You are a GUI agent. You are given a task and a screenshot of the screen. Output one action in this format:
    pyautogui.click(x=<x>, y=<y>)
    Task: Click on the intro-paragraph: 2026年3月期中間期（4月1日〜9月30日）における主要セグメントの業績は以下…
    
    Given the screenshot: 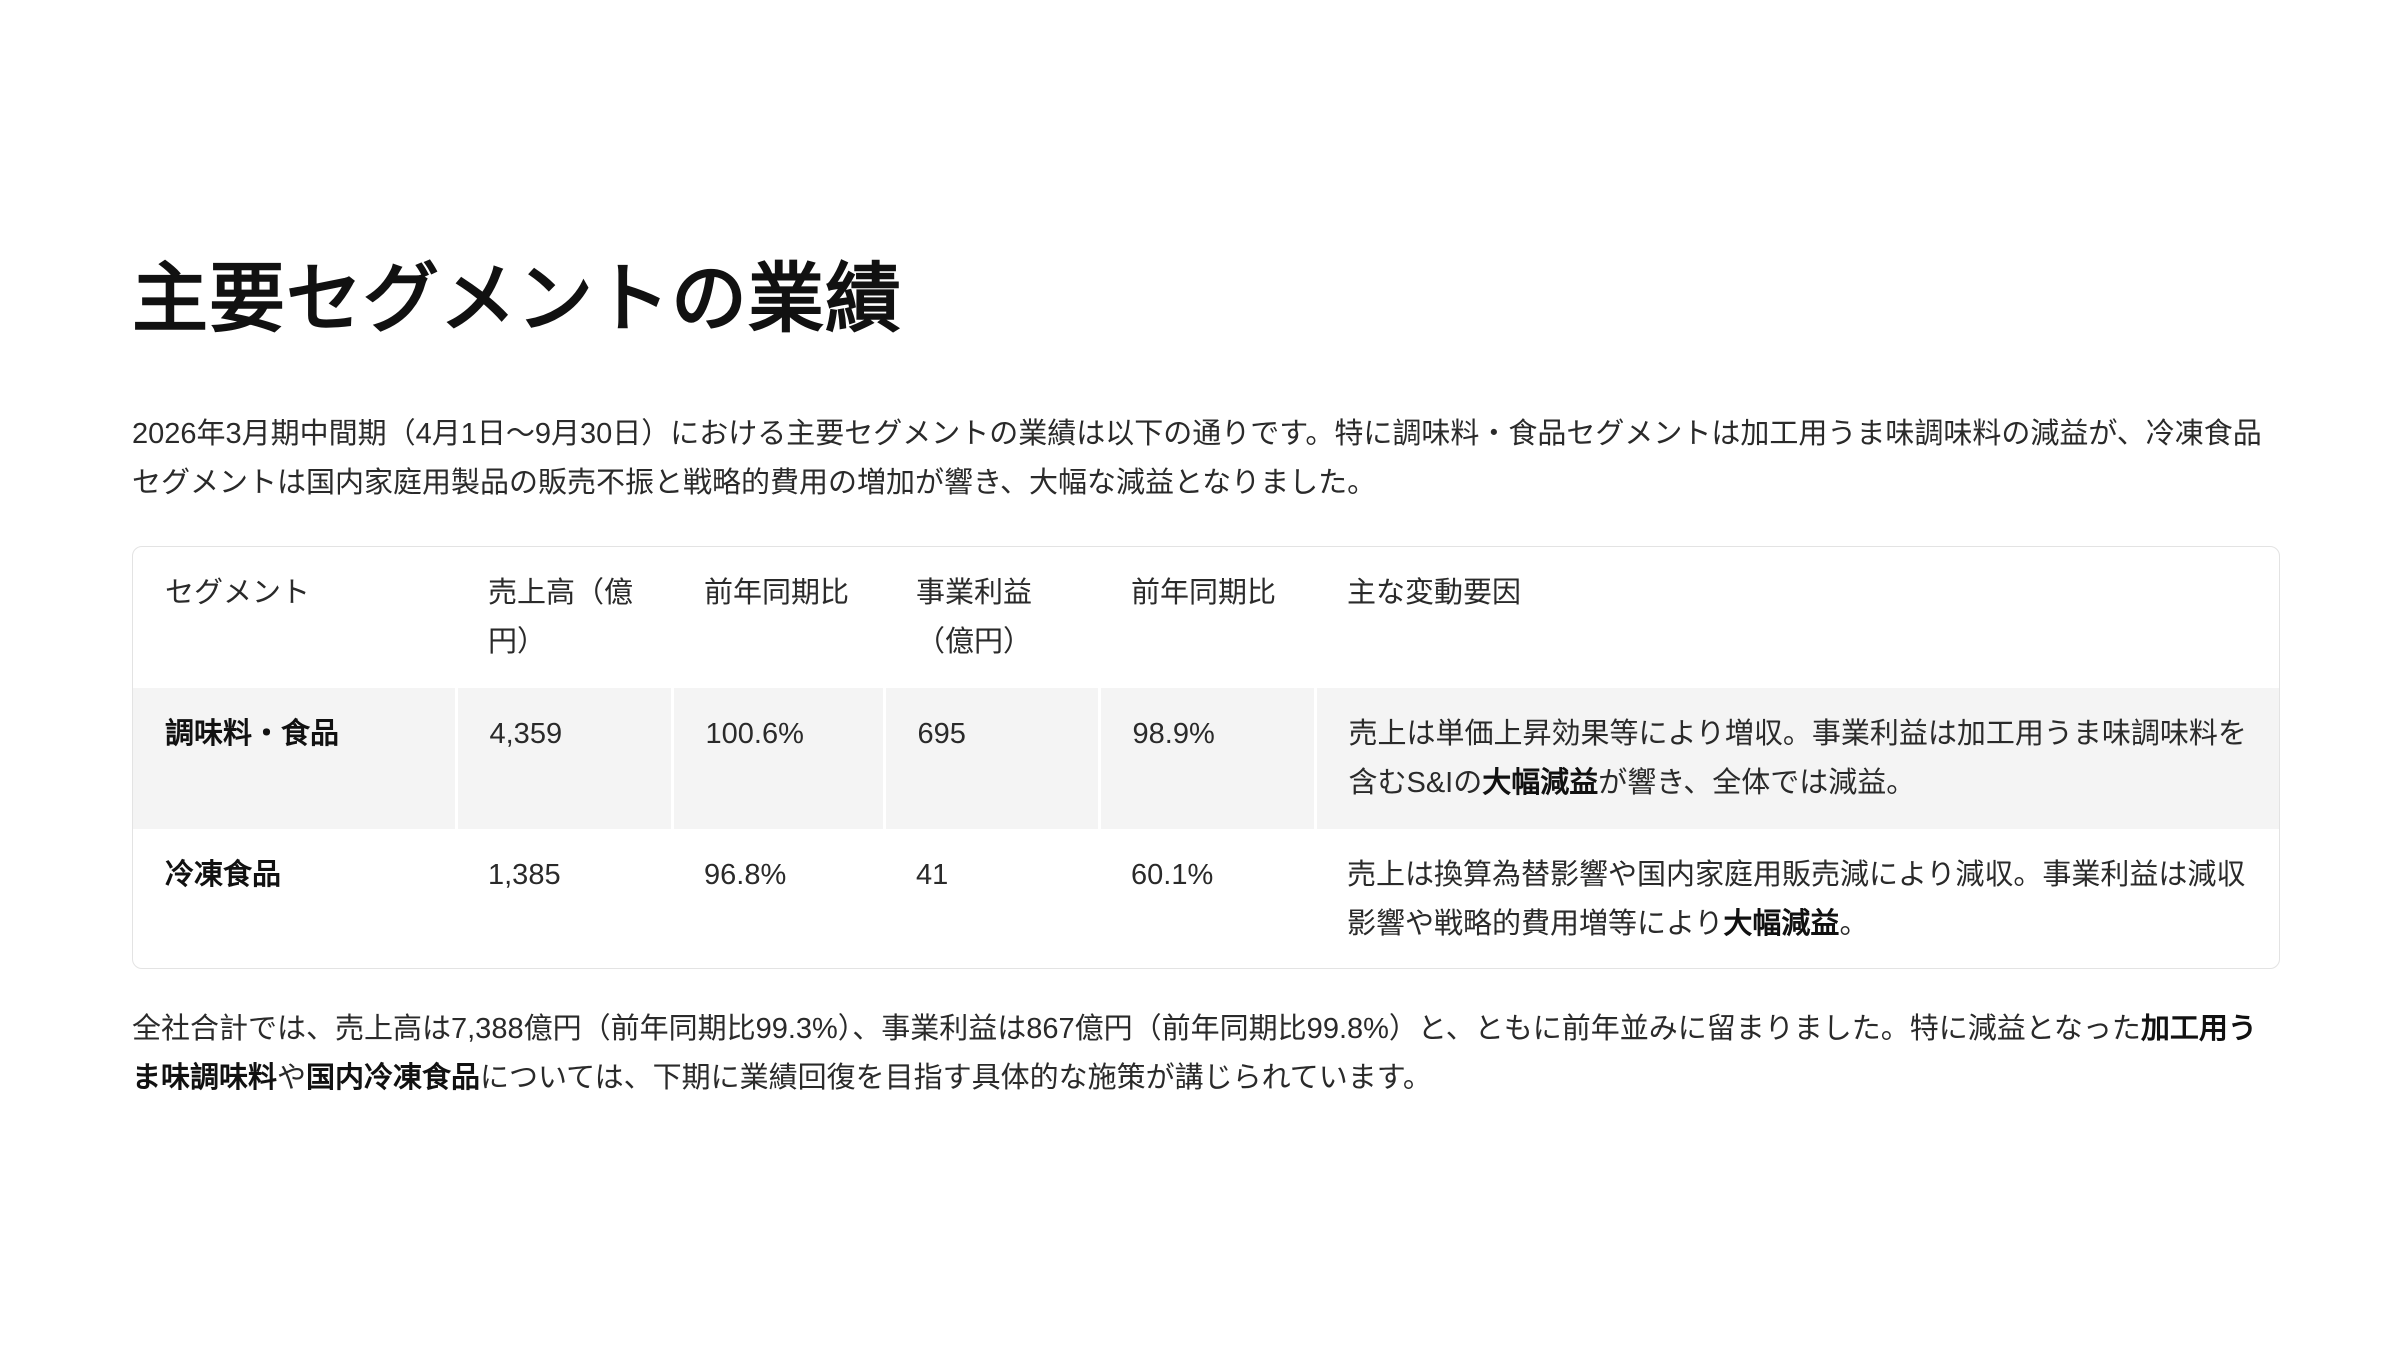 What is the action you would take?
    pyautogui.click(x=1197, y=458)
    